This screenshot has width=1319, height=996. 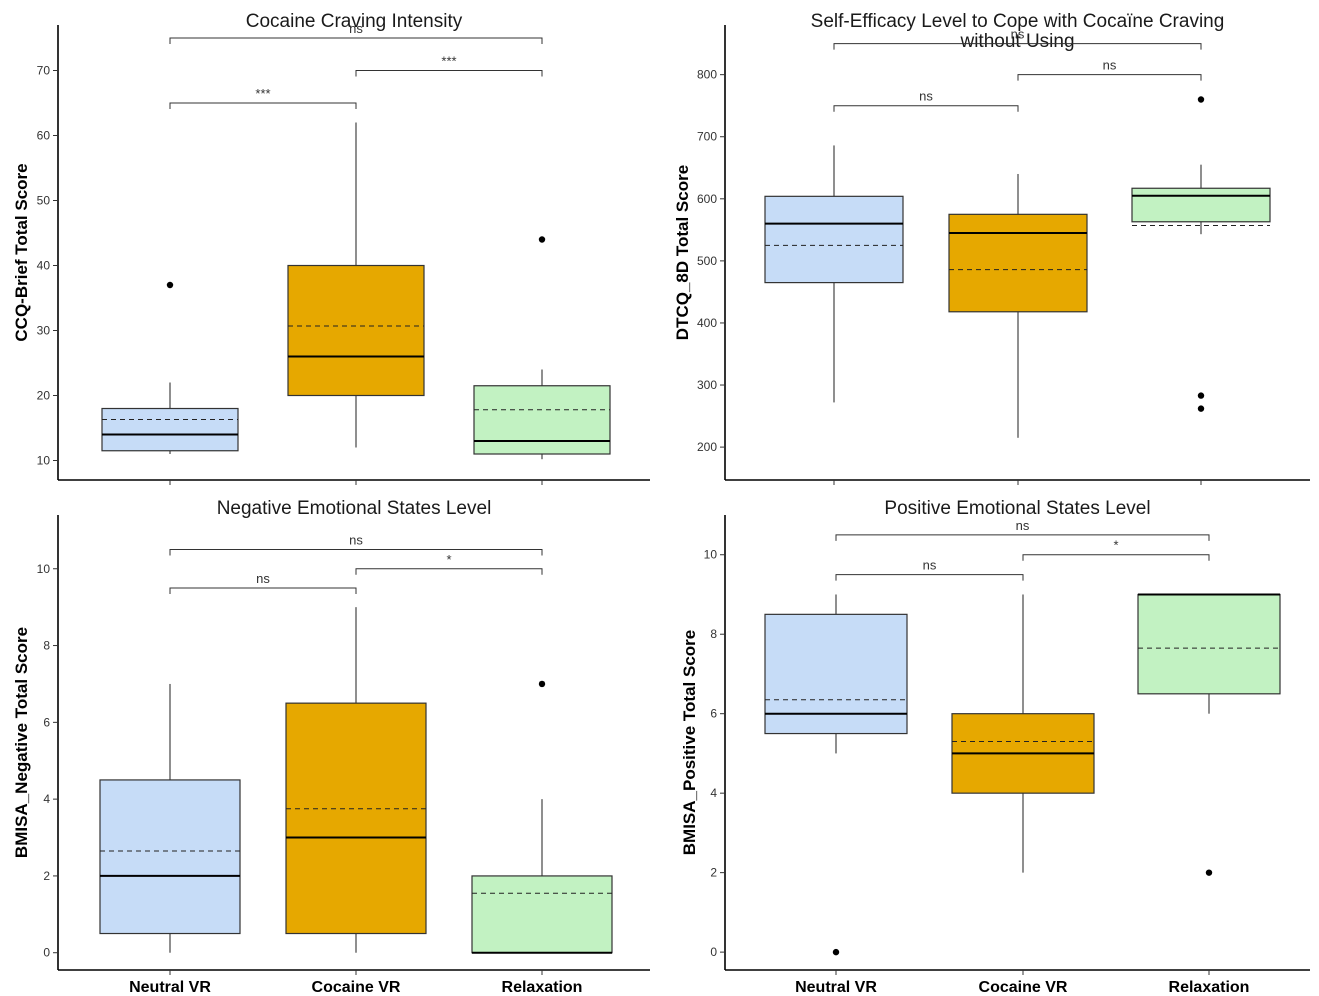 What do you see at coordinates (356, 987) in the screenshot?
I see `x-tick-label: Cocaine VR` at bounding box center [356, 987].